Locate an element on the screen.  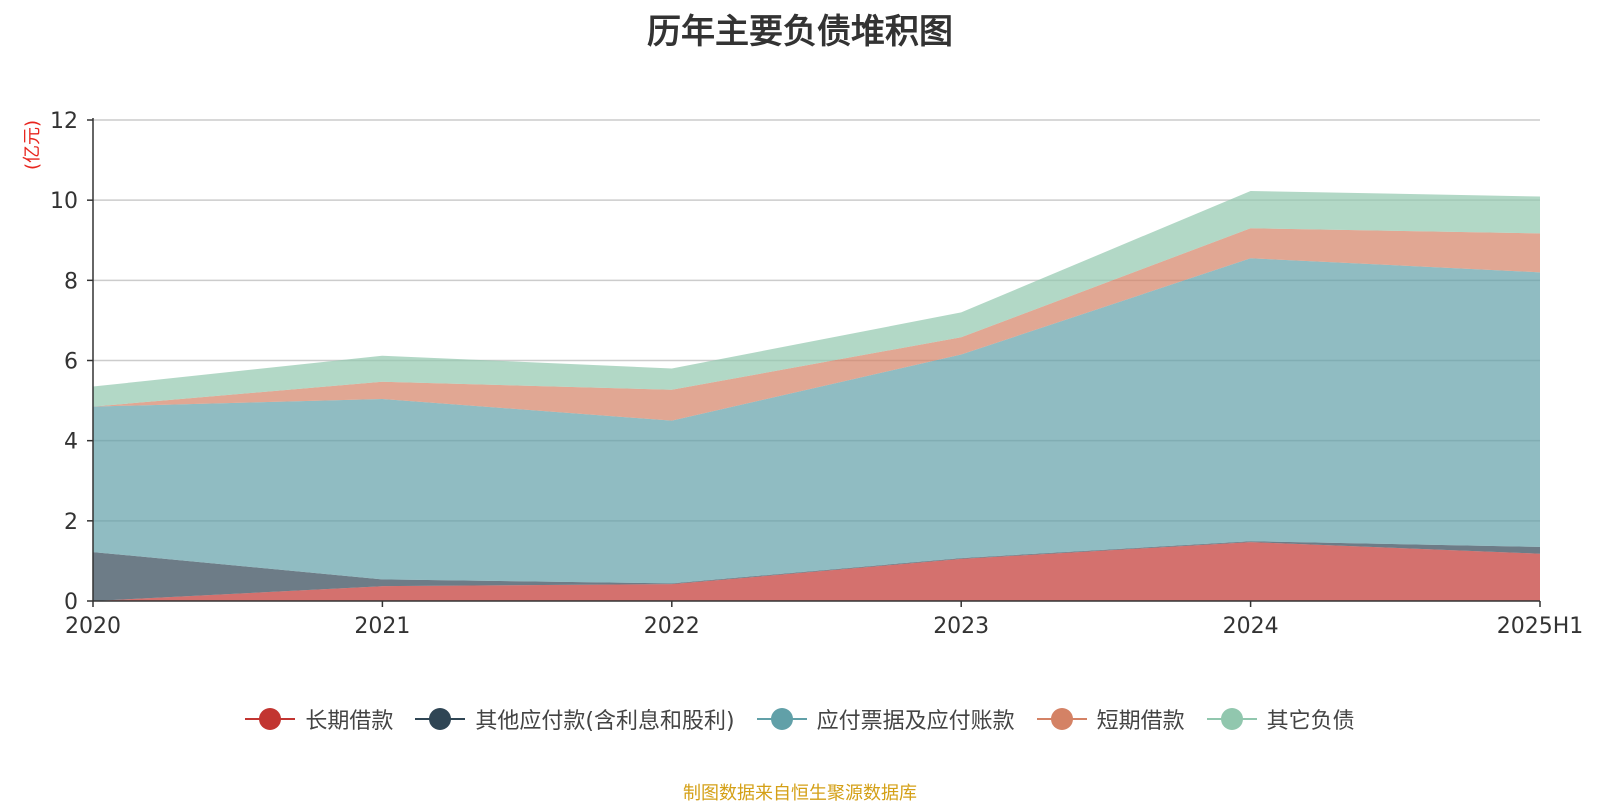
legend-item: 长期借款 is located at coordinates (319, 719).